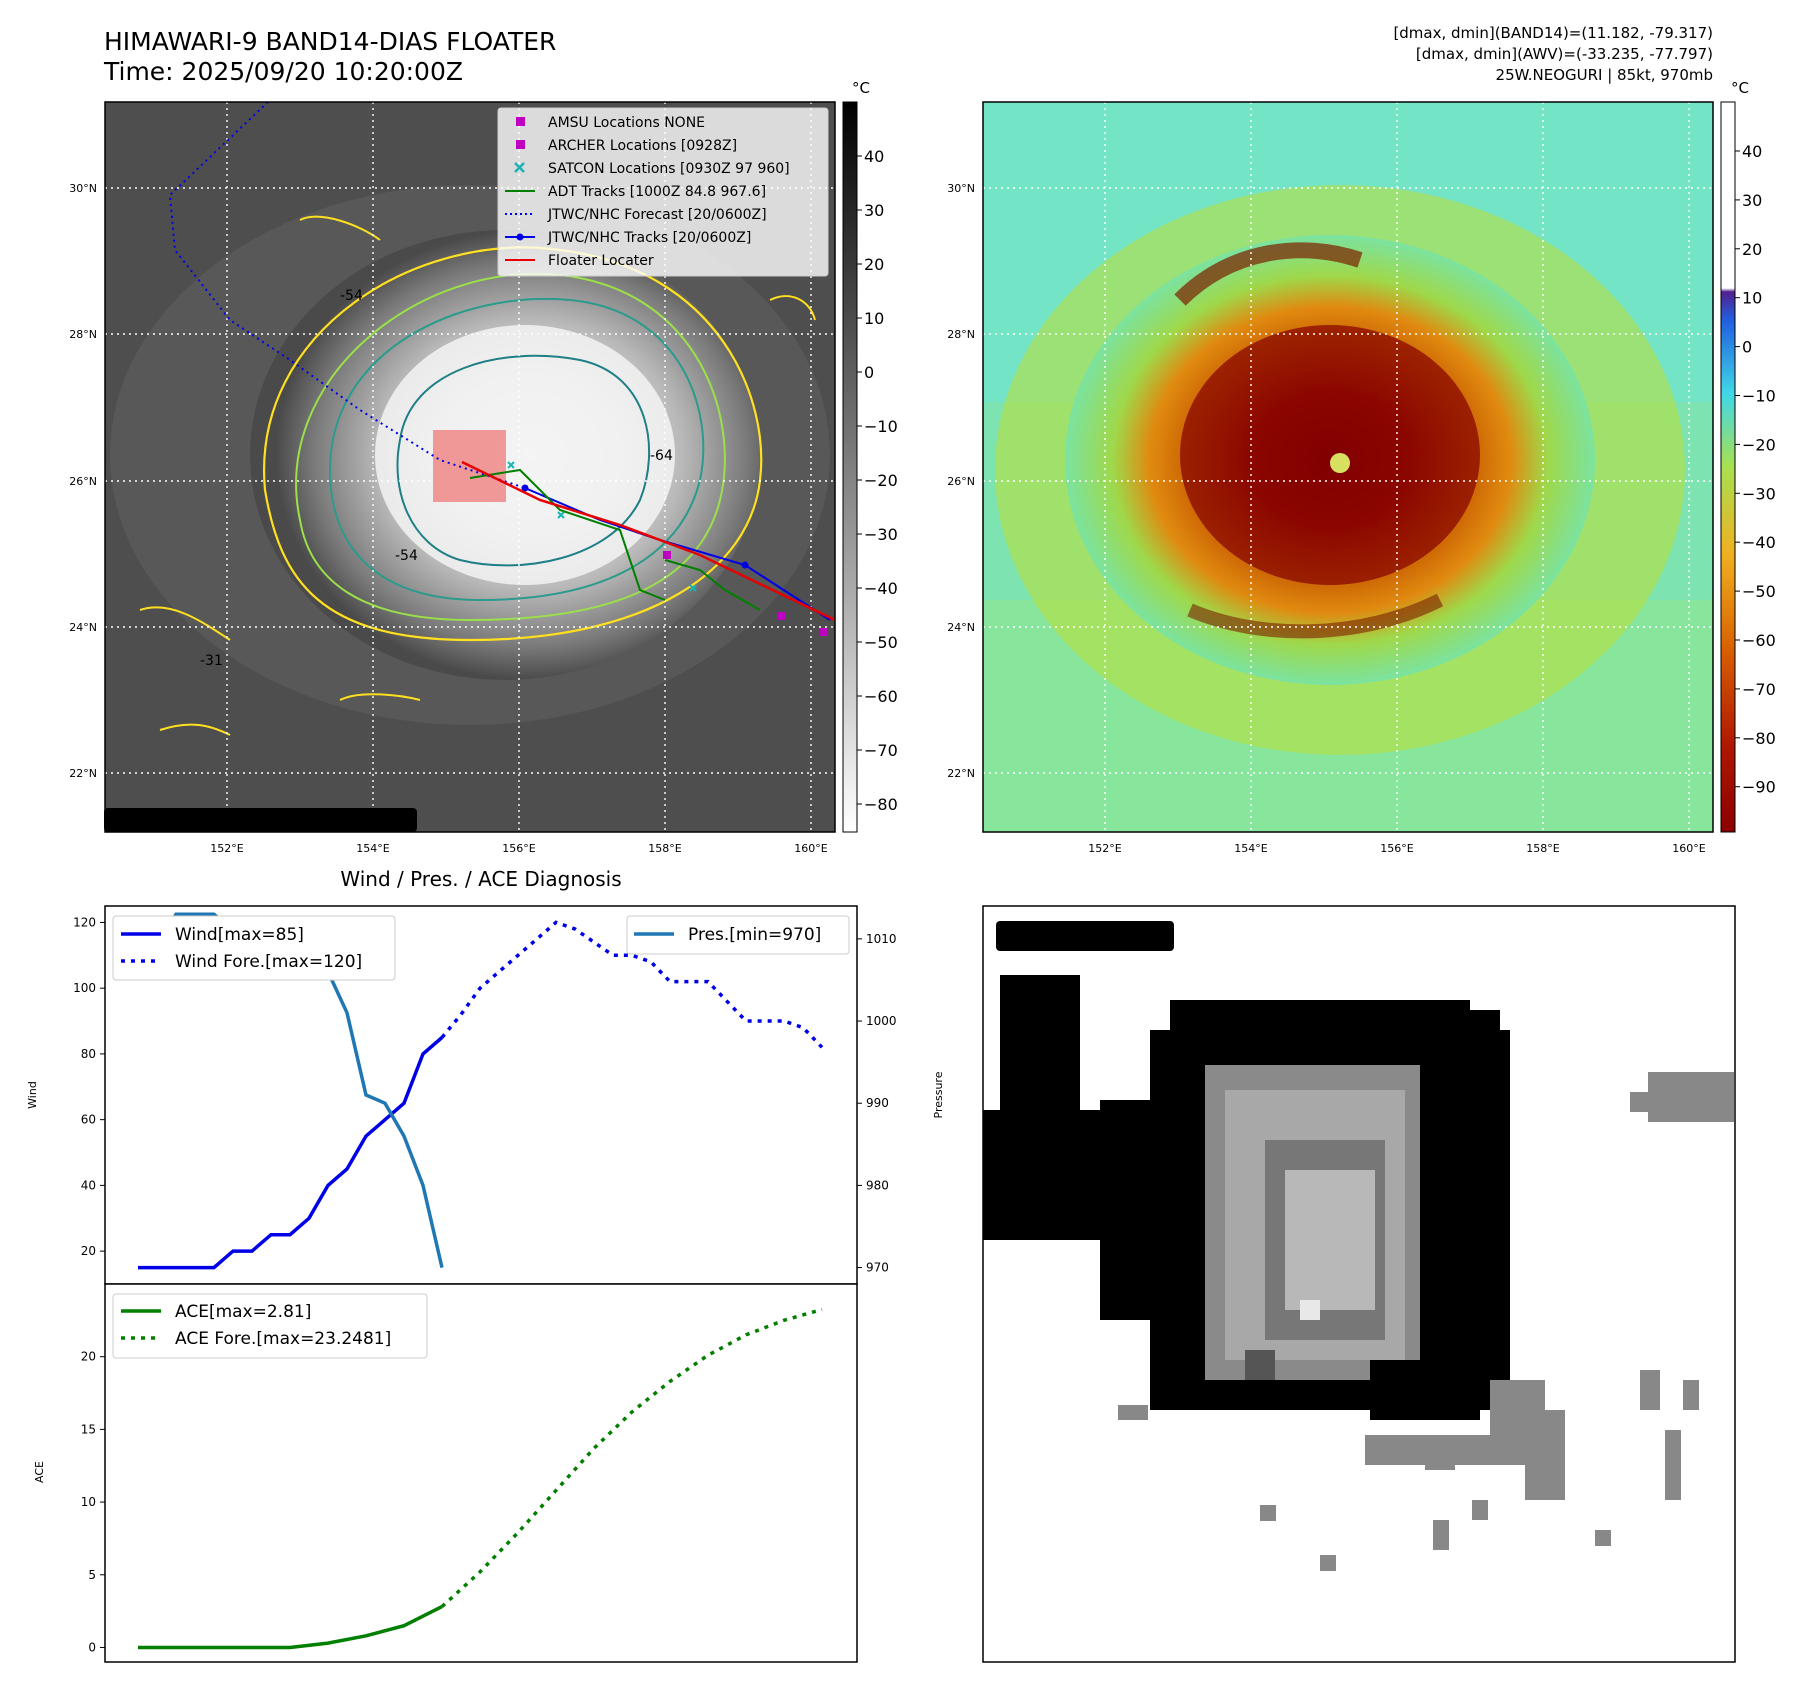 The height and width of the screenshot is (1690, 1797). What do you see at coordinates (602, 526) in the screenshot?
I see `satcon-markers` at bounding box center [602, 526].